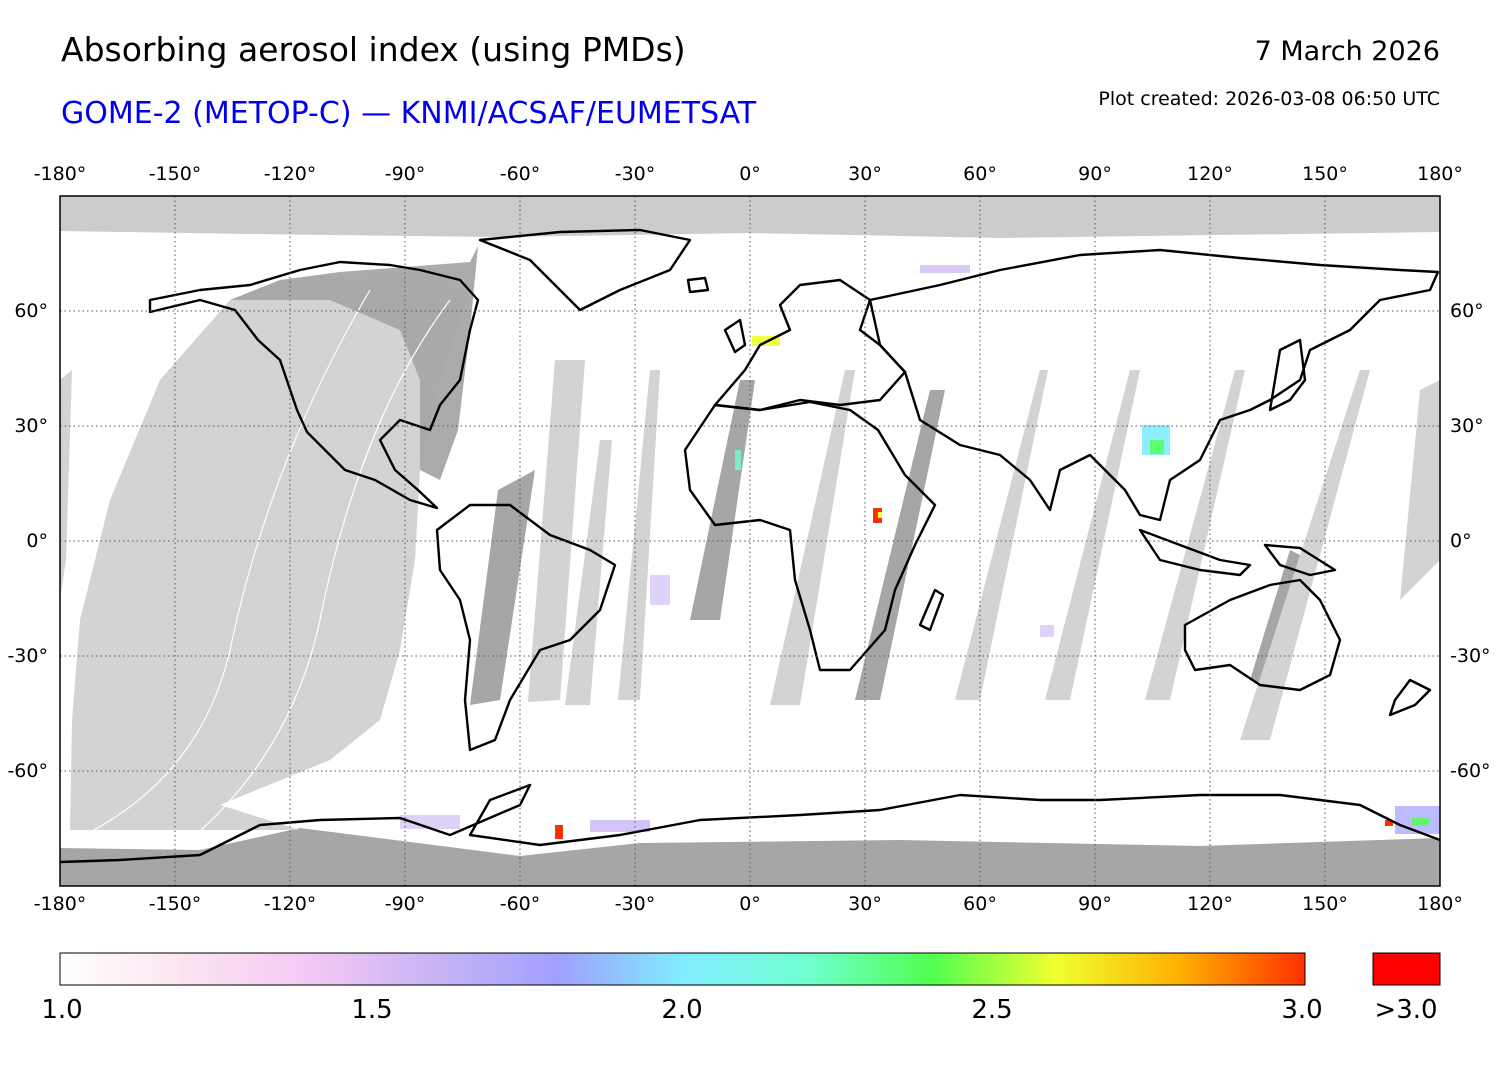 The height and width of the screenshot is (1065, 1500). I want to click on colorbar-label: 2.5, so click(992, 1010).